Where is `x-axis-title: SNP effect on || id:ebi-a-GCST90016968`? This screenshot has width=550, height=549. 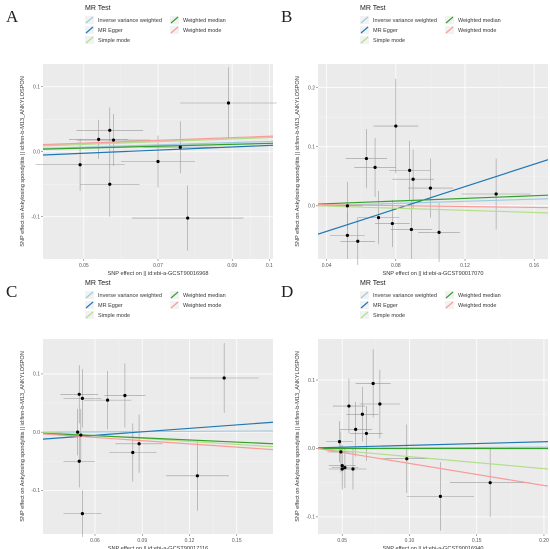
x-axis-title: SNP effect on || id:ebi-a-GCST90016968 is located at coordinates (158, 274).